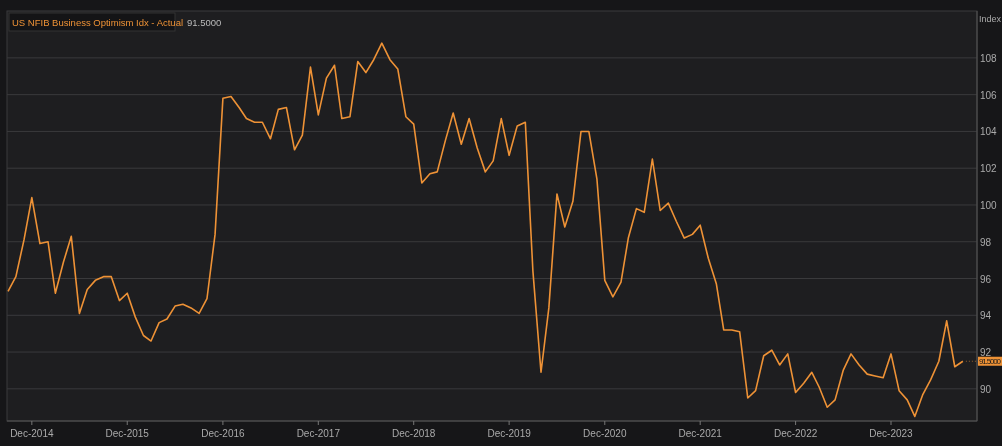 Image resolution: width=1002 pixels, height=446 pixels. What do you see at coordinates (605, 433) in the screenshot?
I see `x-tick-label: Dec-2020` at bounding box center [605, 433].